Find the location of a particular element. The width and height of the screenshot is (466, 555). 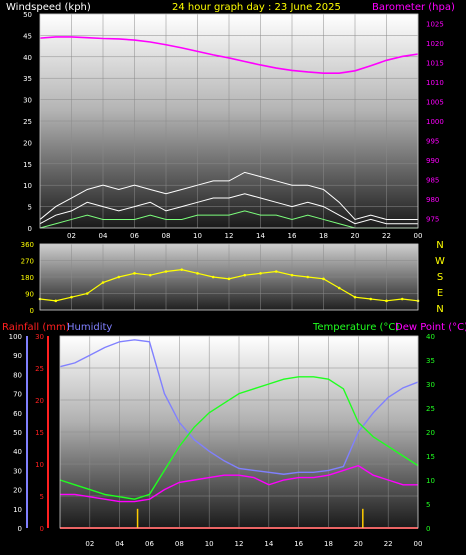

hour-tick-label: 16 is located at coordinates (292, 236).